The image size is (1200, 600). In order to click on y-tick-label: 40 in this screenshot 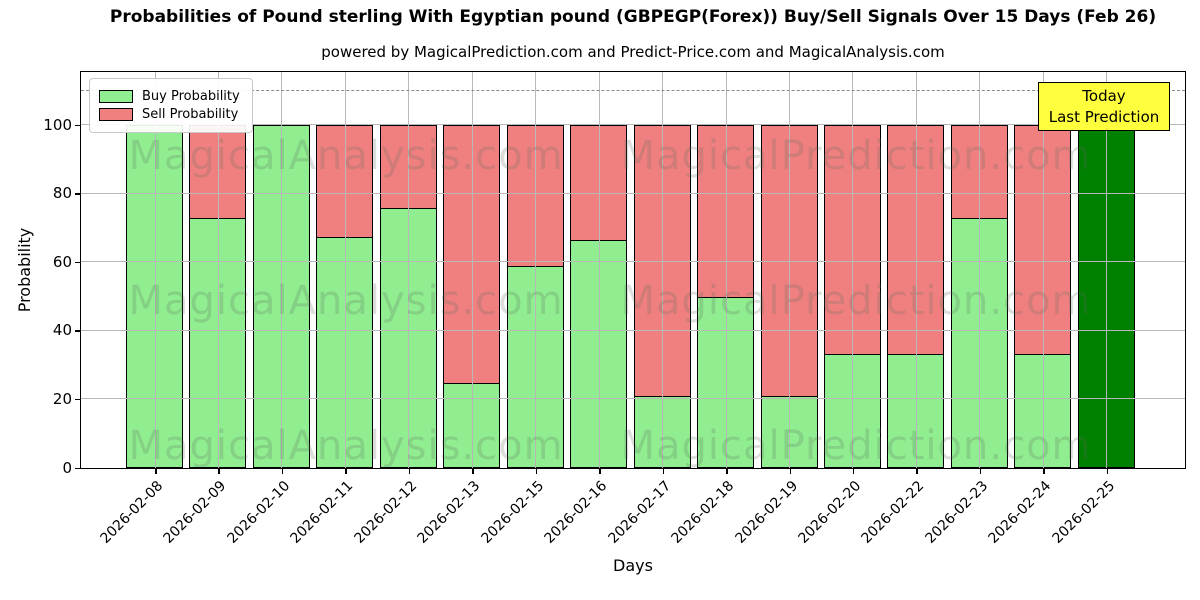, I will do `click(62, 330)`.